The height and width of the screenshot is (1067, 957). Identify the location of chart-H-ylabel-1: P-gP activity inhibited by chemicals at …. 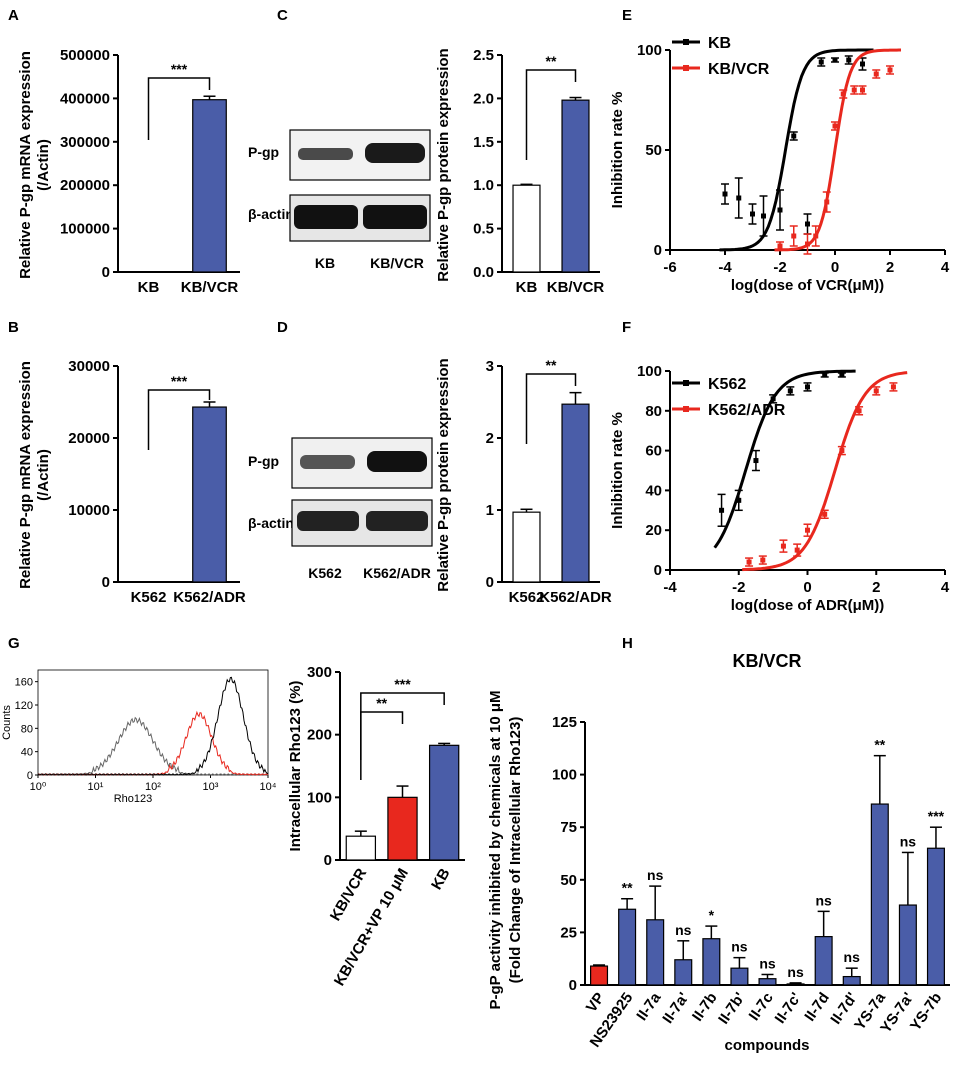
(495, 850).